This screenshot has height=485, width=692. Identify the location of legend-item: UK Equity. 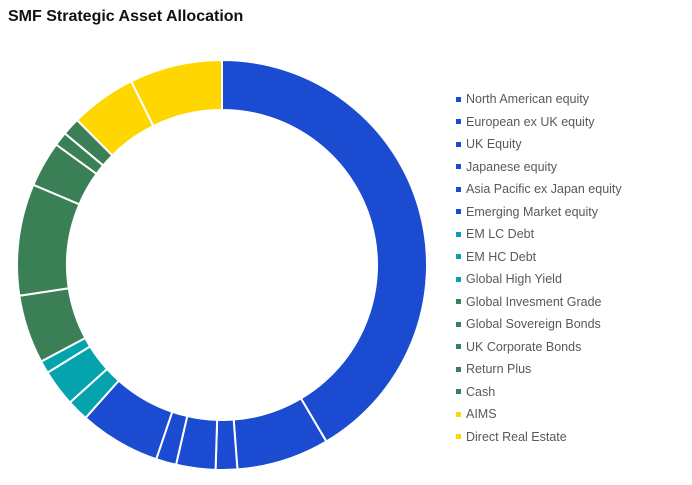
(539, 144).